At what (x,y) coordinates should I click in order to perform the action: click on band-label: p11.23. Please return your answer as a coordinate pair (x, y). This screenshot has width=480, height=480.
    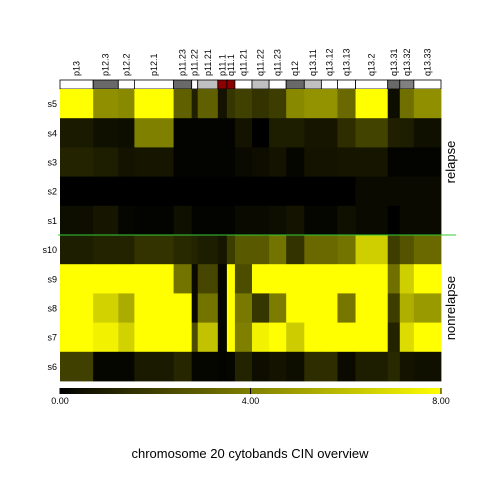
    Looking at the image, I should click on (183, 62).